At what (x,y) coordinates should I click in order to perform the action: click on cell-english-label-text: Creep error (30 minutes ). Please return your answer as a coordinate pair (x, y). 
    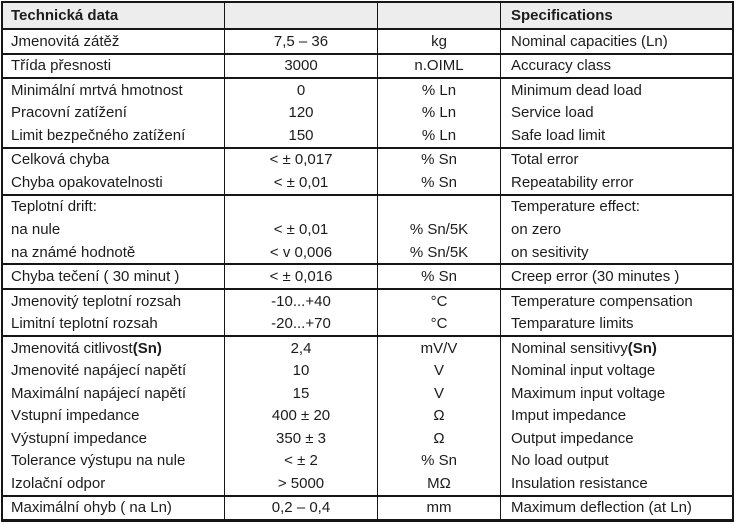
    Looking at the image, I should click on (595, 277).